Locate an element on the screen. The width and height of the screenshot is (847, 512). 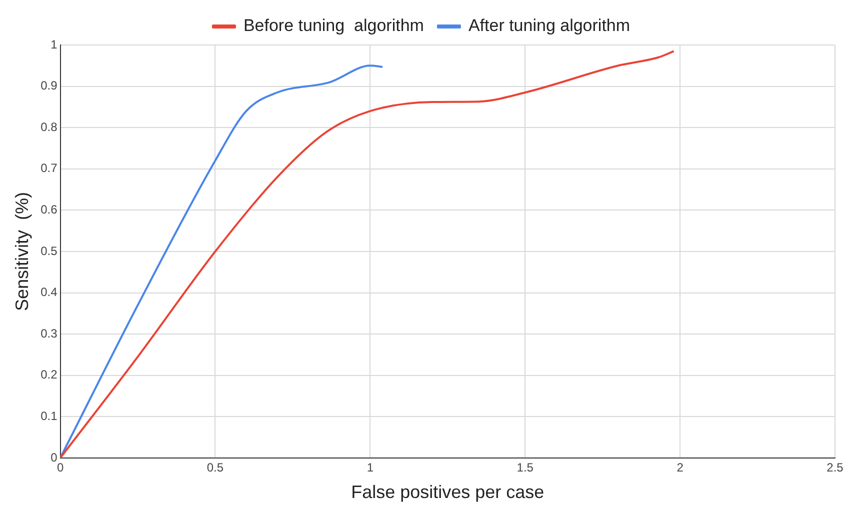
y-tick-label: 0.4 is located at coordinates (49, 292).